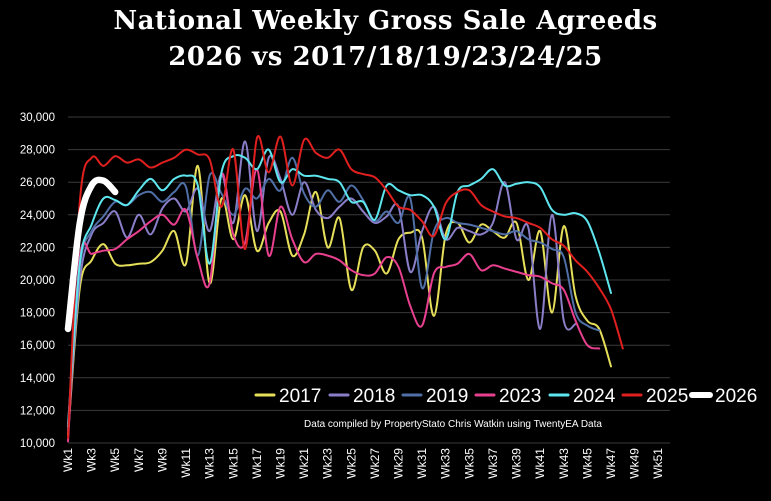 The height and width of the screenshot is (501, 771). Describe the element at coordinates (280, 463) in the screenshot. I see `x-tick-label: Wk19` at that location.